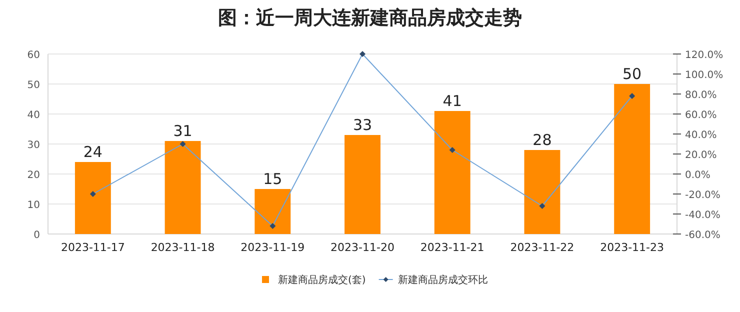 The height and width of the screenshot is (312, 740). What do you see at coordinates (362, 247) in the screenshot?
I see `x-tick-label: 2023-11-20` at bounding box center [362, 247].